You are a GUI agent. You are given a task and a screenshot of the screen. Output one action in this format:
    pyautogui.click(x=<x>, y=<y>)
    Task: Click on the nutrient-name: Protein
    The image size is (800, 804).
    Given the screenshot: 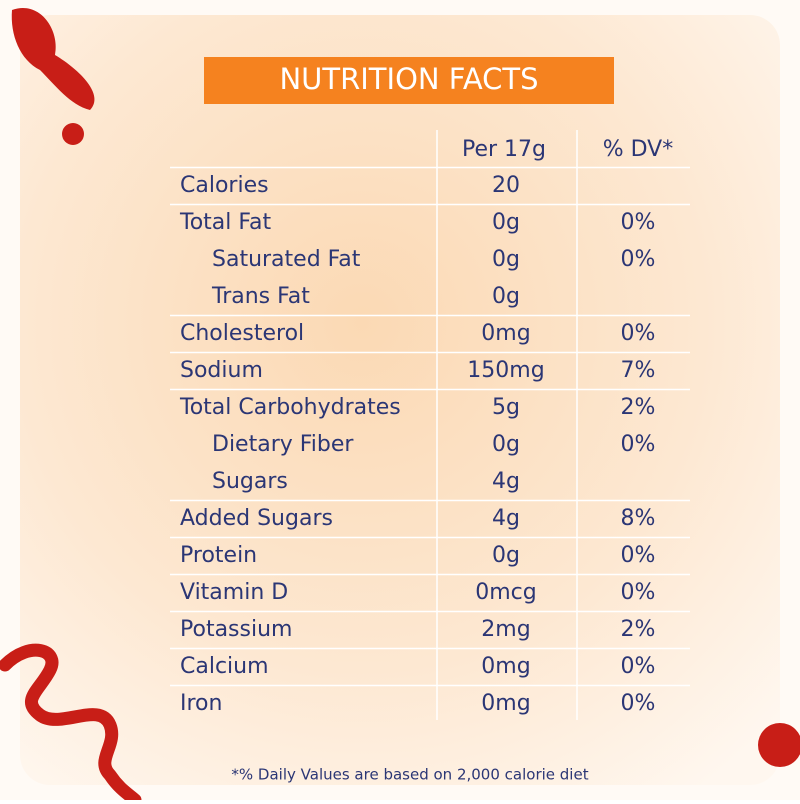 What is the action you would take?
    pyautogui.click(x=218, y=555)
    